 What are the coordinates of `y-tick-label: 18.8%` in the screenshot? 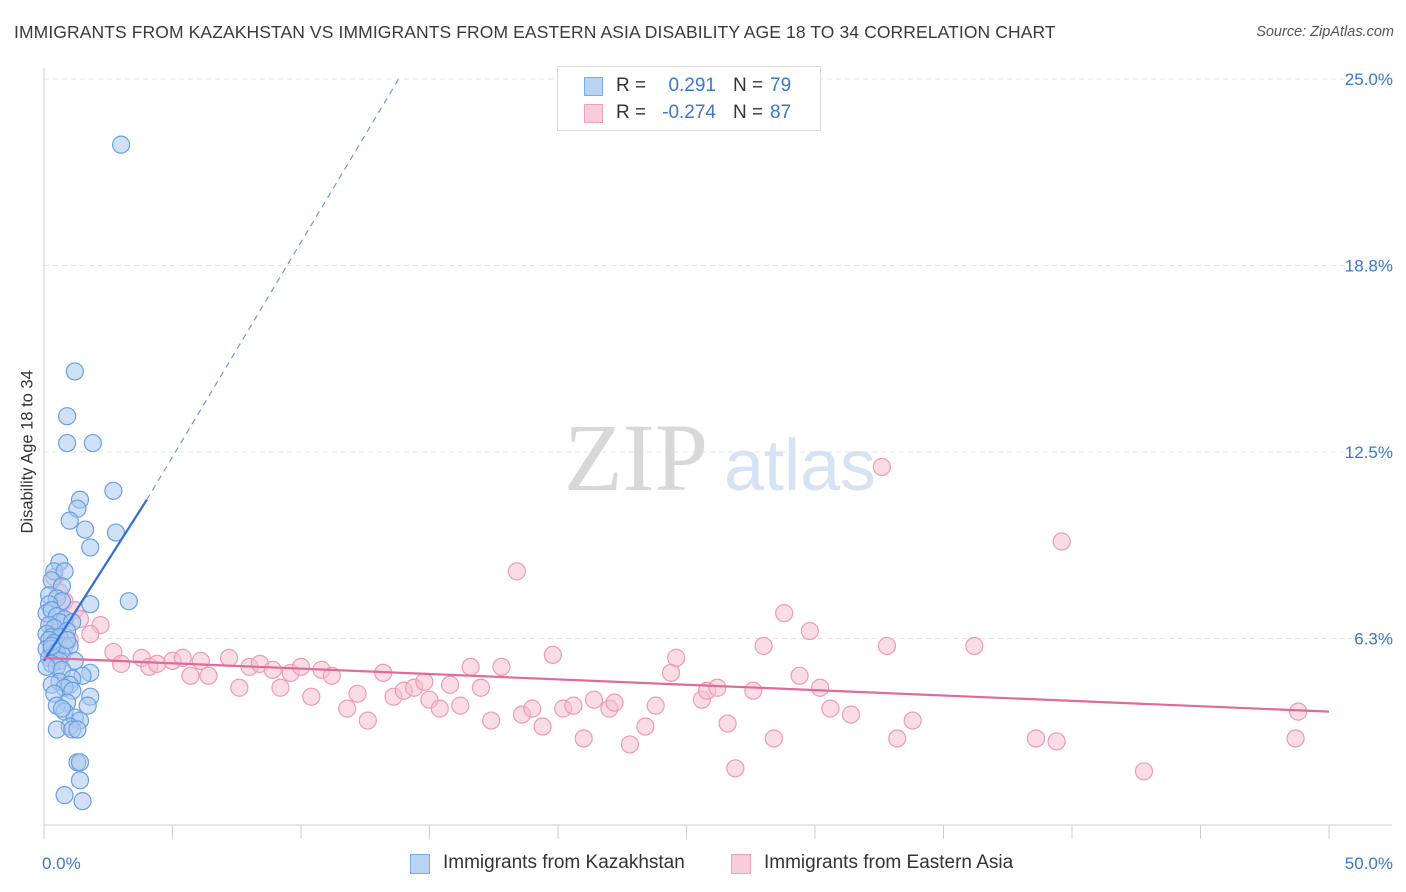 It's located at (1369, 266).